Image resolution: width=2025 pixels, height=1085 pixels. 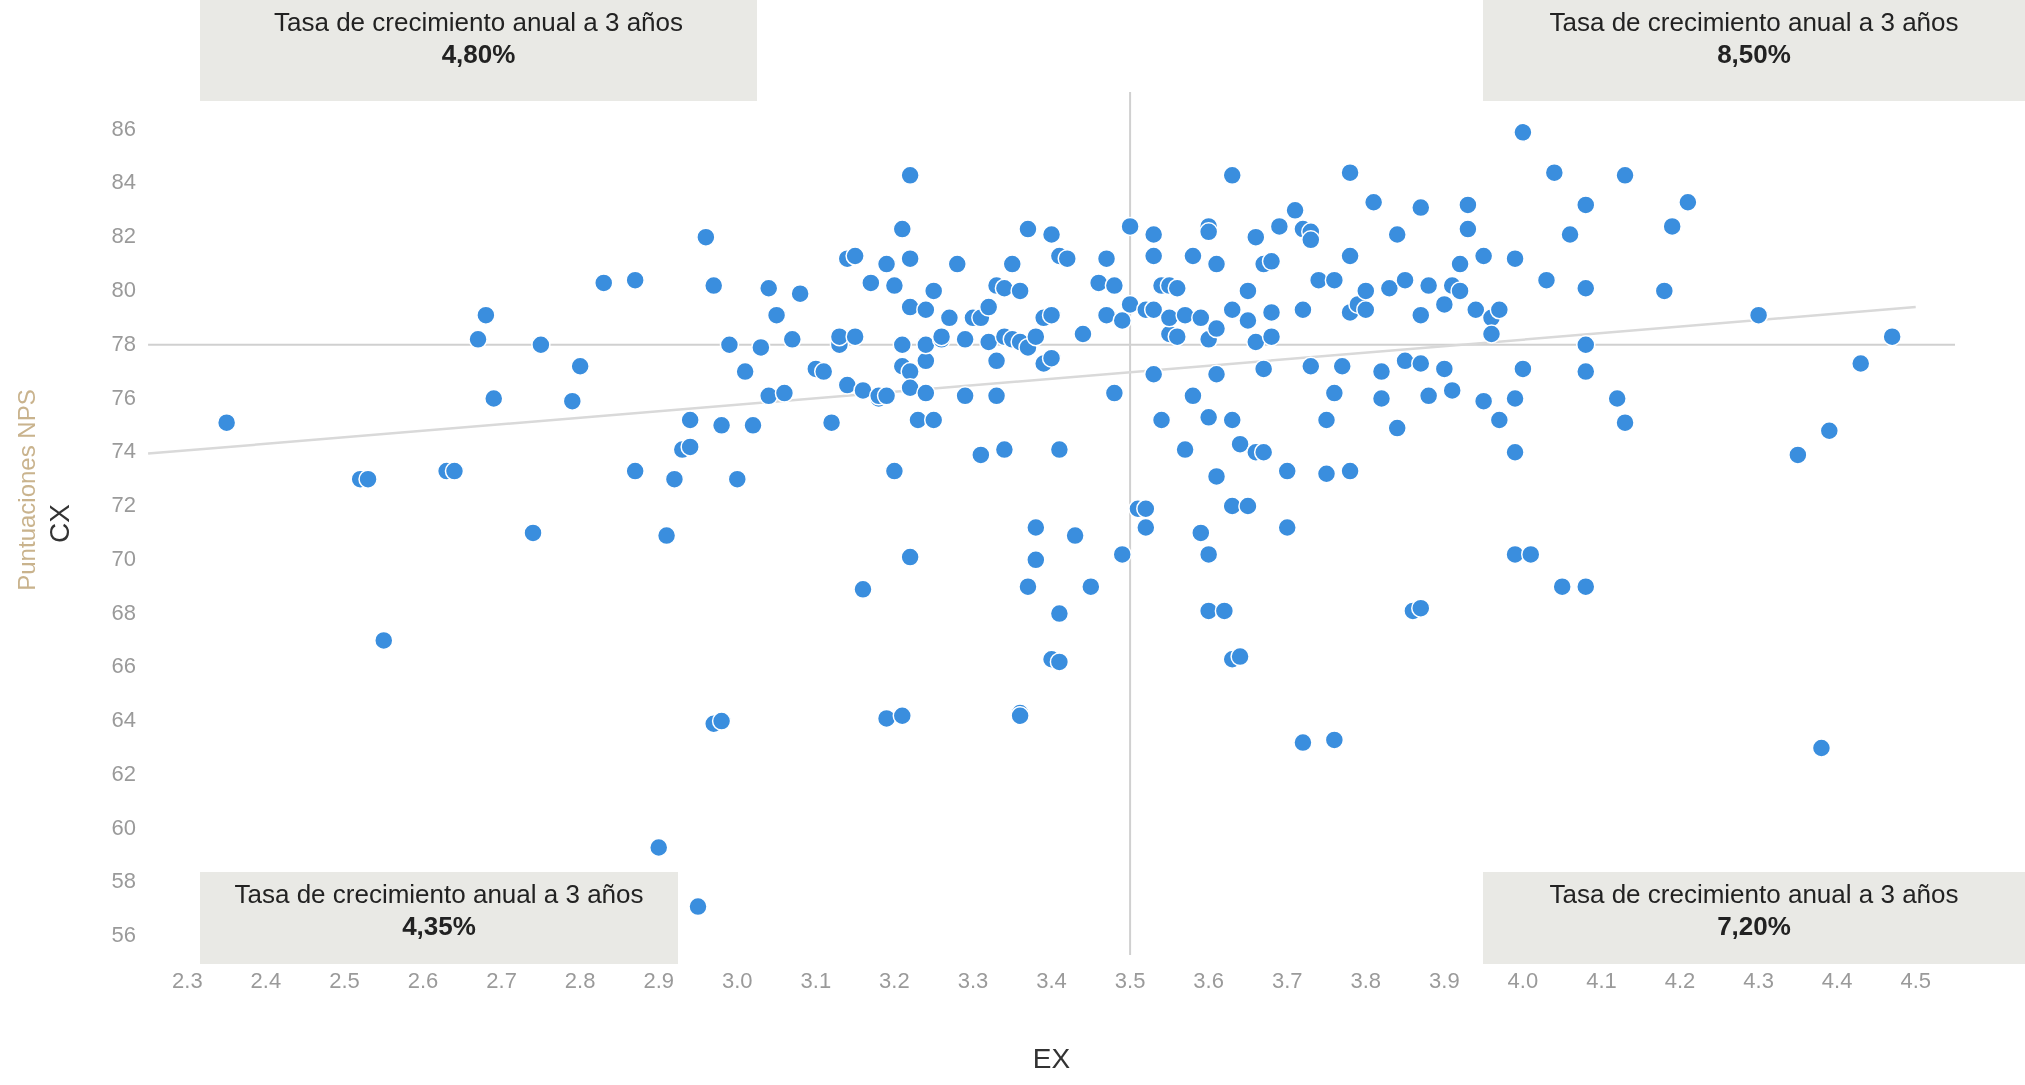 I want to click on caption-box: Tasa de crecimiento anual a 3 años 4,80%, so click(x=478, y=50).